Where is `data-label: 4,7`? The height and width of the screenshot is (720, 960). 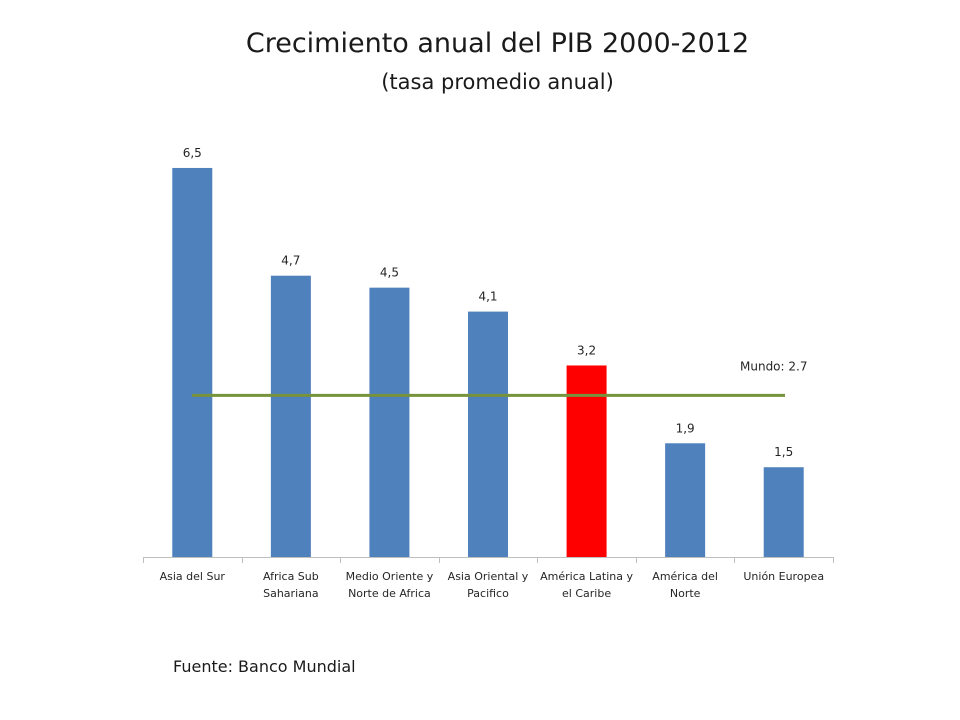
data-label: 4,7 is located at coordinates (290, 261).